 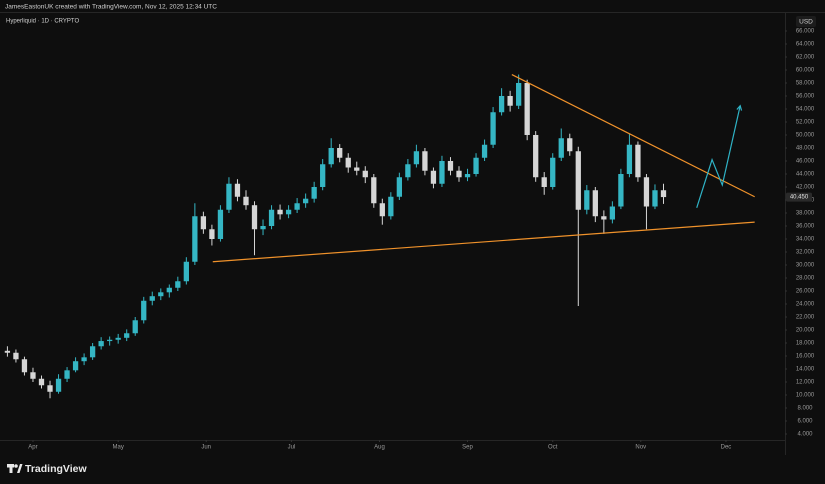 I want to click on x-tick-label: Oct, so click(x=553, y=448).